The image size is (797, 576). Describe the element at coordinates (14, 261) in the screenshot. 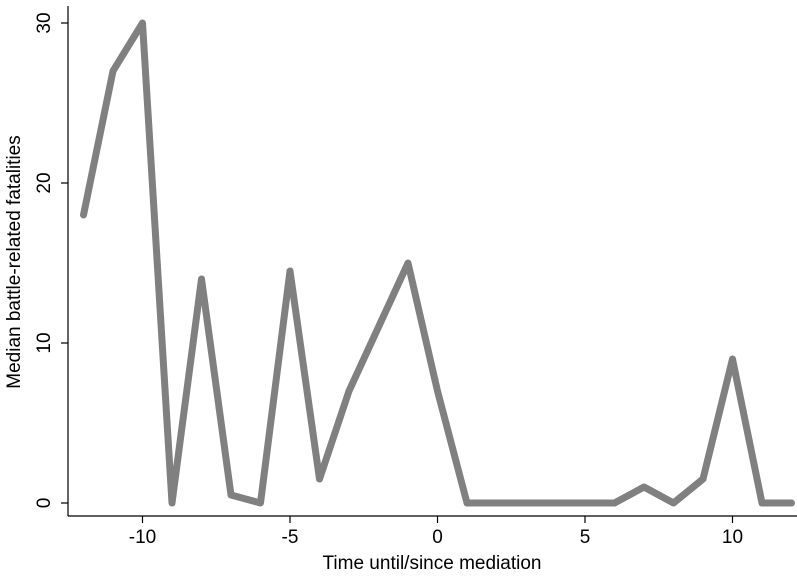

I see `y-axis-title: Median battle-related fatalities` at that location.